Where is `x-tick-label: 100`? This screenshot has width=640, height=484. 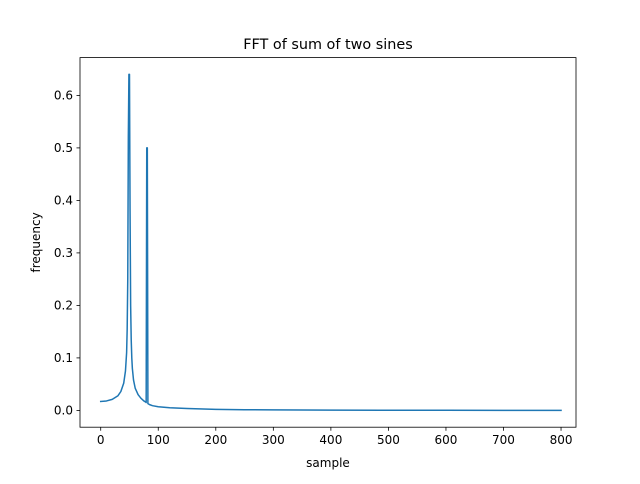 x-tick-label: 100 is located at coordinates (158, 440).